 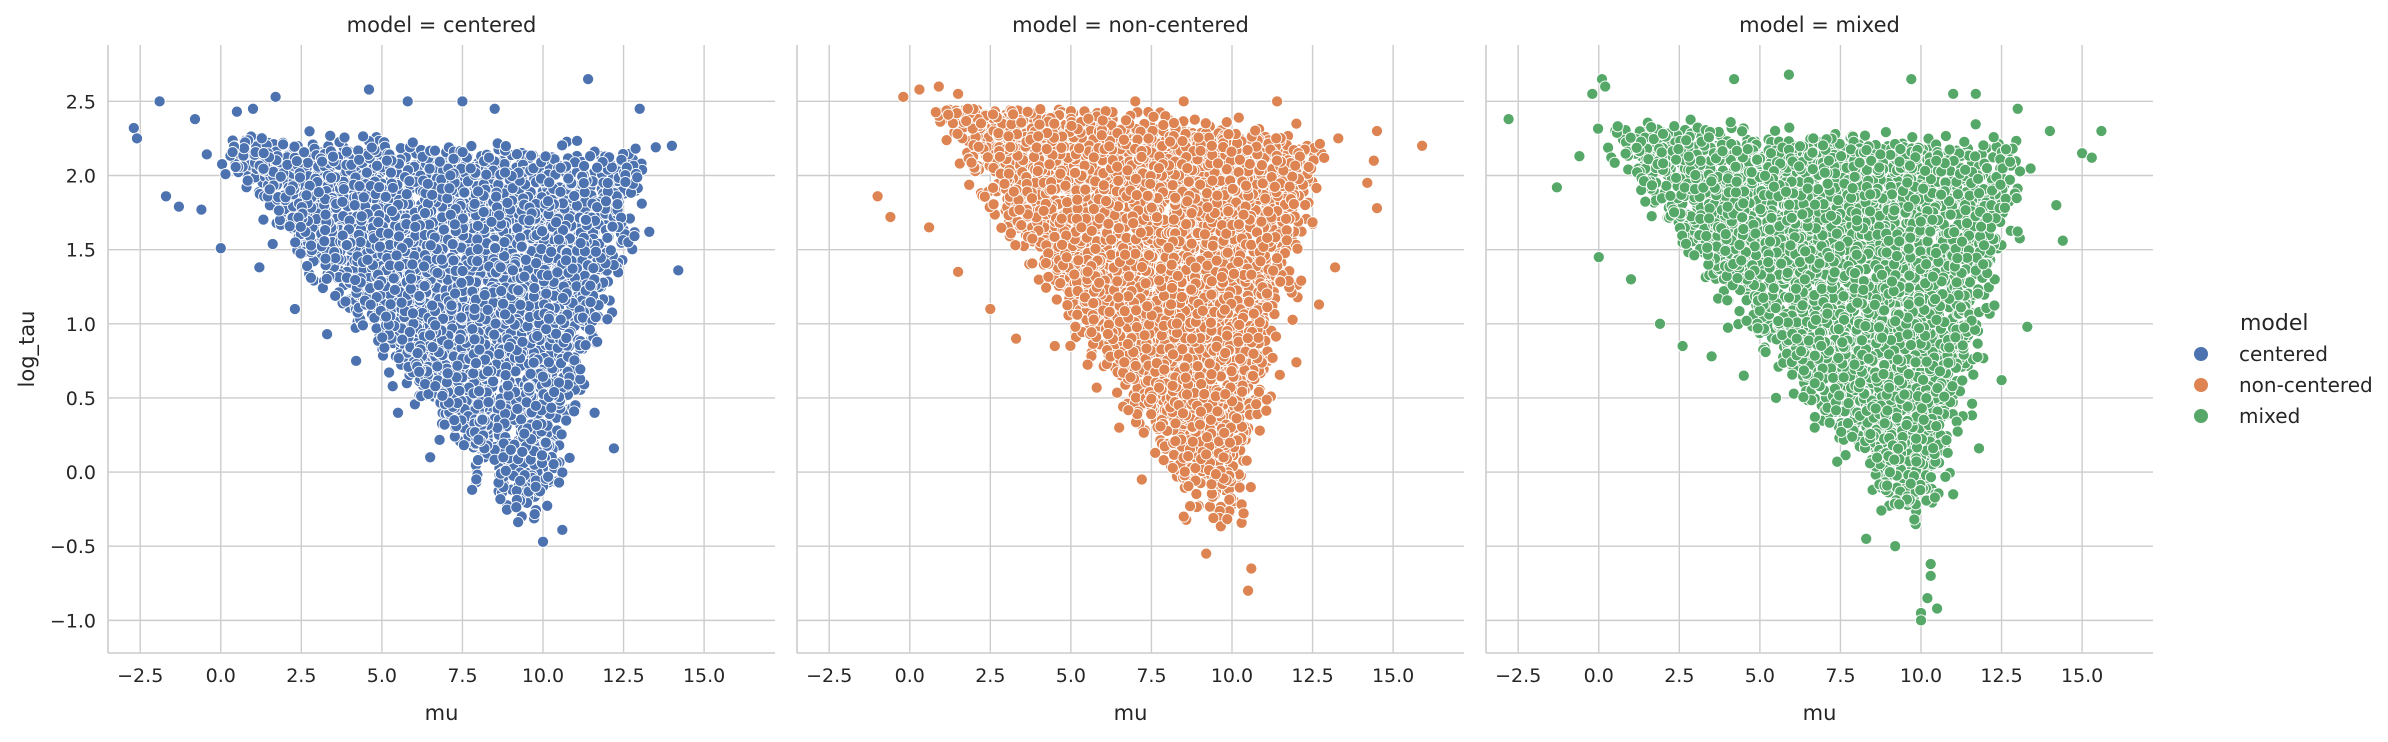 I want to click on panel-title: model = centered, so click(x=442, y=25).